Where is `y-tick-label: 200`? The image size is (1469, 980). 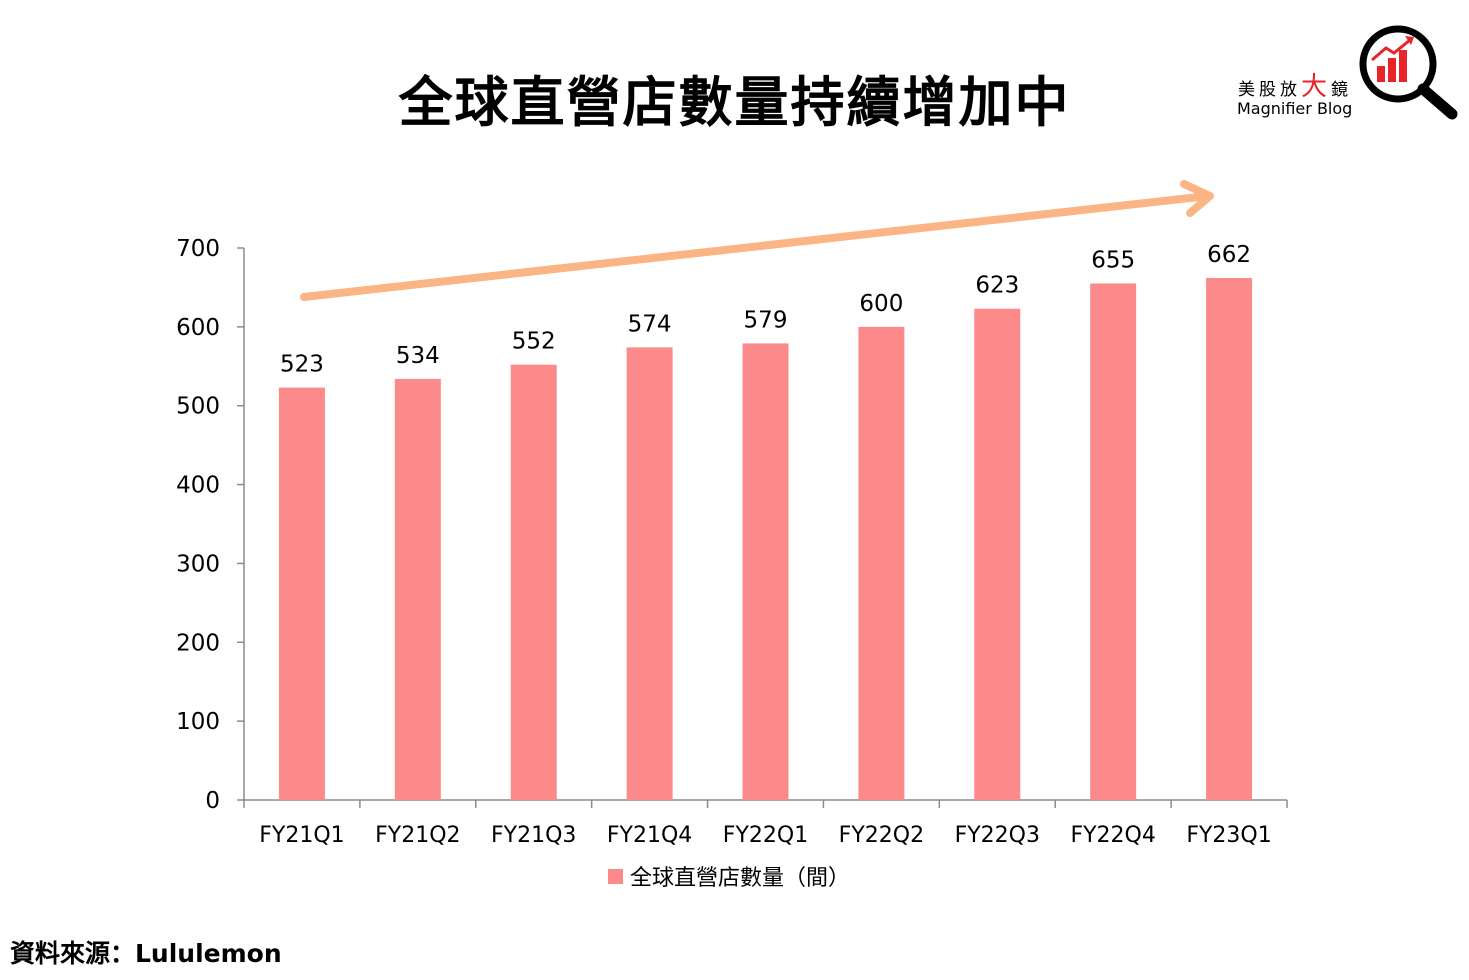 y-tick-label: 200 is located at coordinates (198, 643).